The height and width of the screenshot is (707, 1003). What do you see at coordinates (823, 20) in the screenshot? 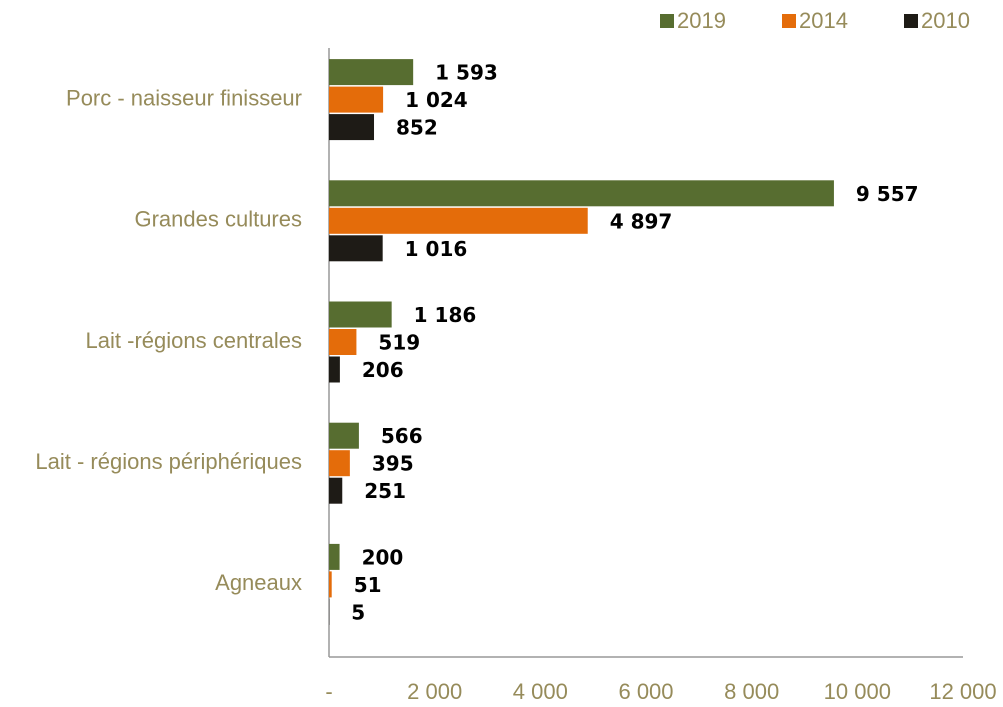
I see `legend-label: 2014` at bounding box center [823, 20].